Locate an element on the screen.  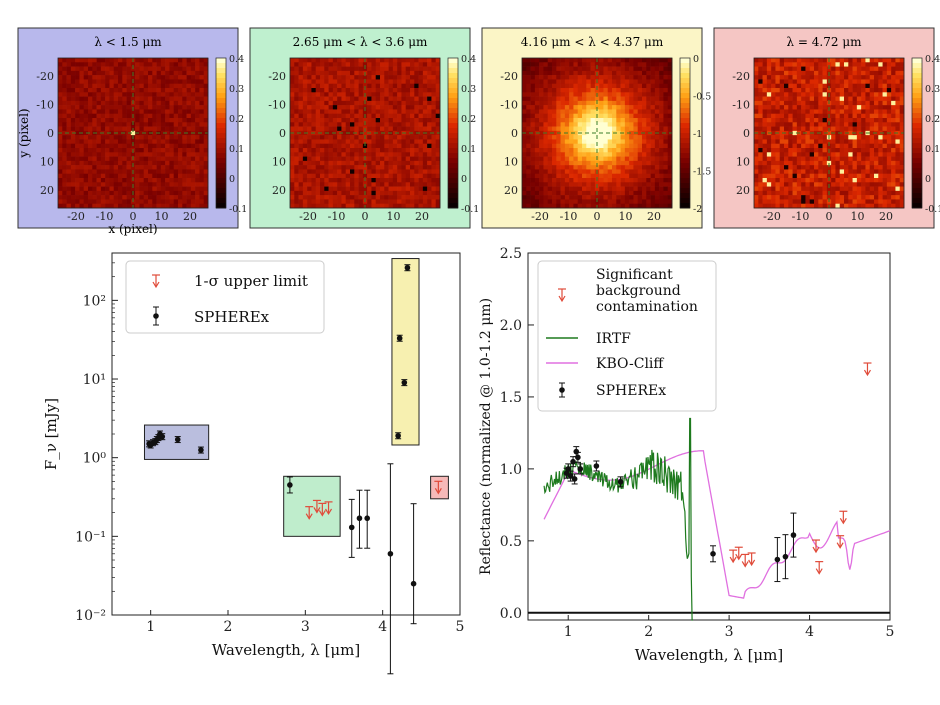
legend: 1-σ upper limit SPHEREx is located at coordinates (225, 297).